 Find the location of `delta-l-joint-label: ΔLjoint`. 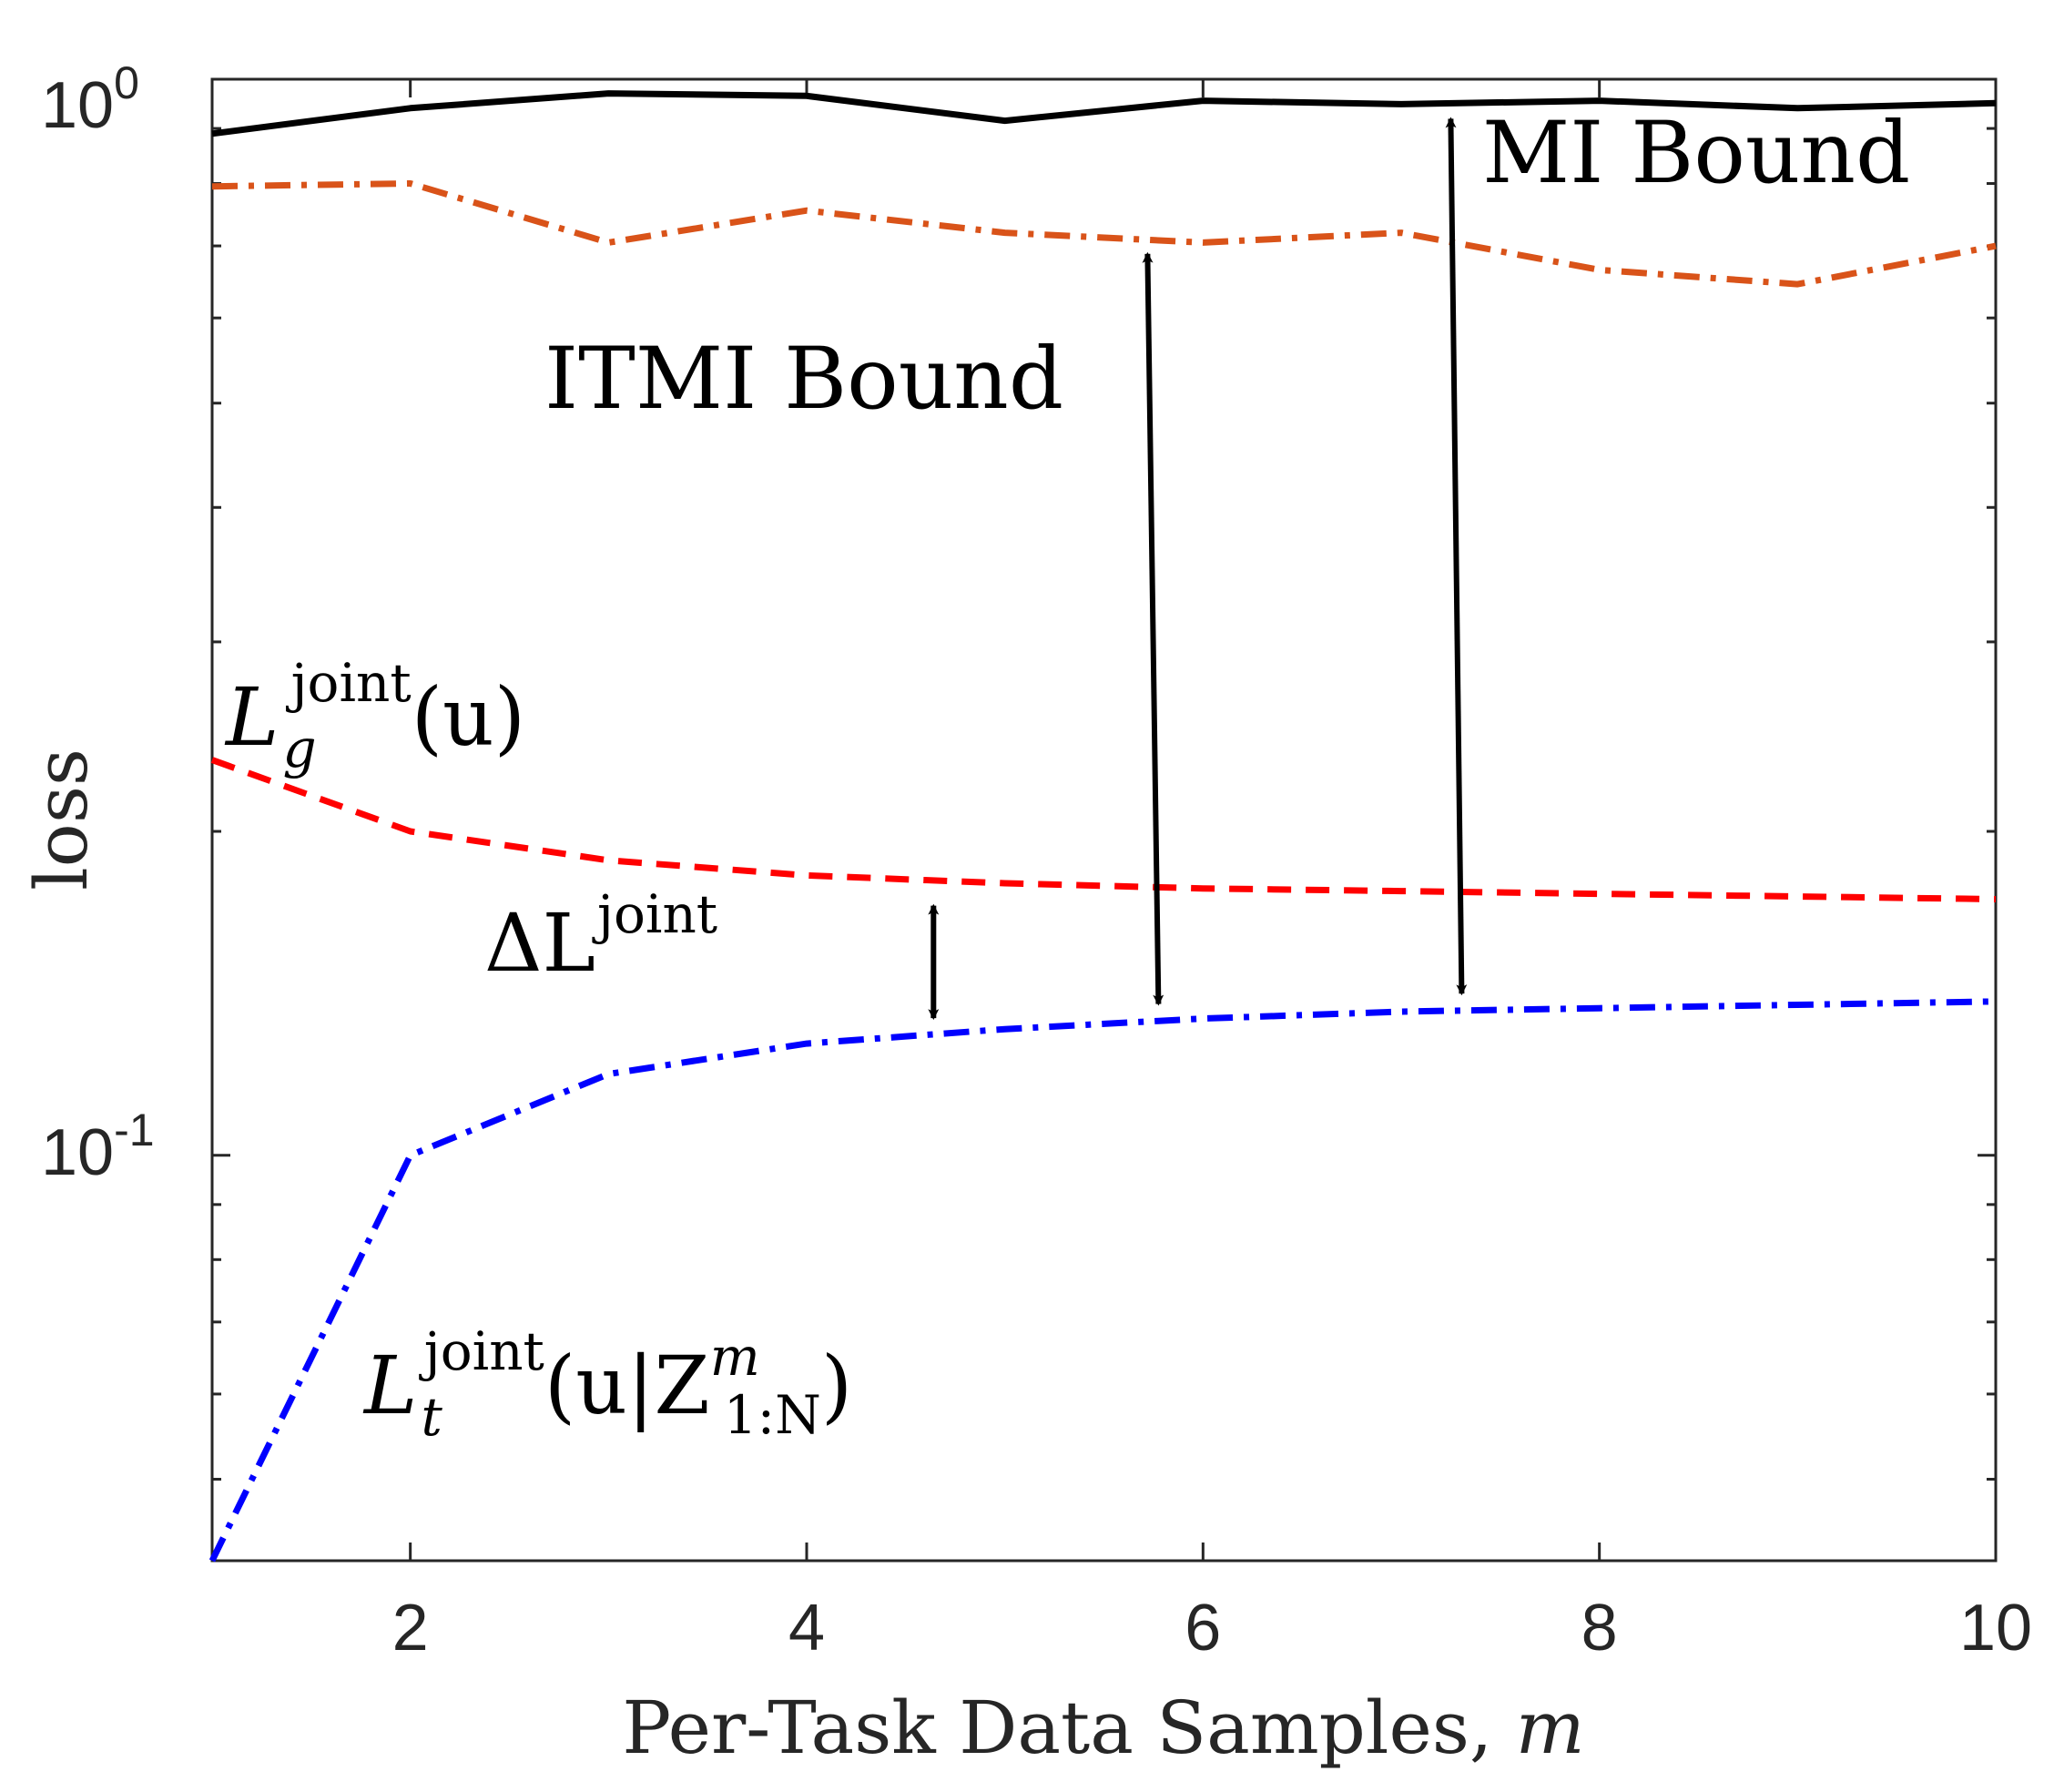

delta-l-joint-label: ΔLjoint is located at coordinates (600, 936).